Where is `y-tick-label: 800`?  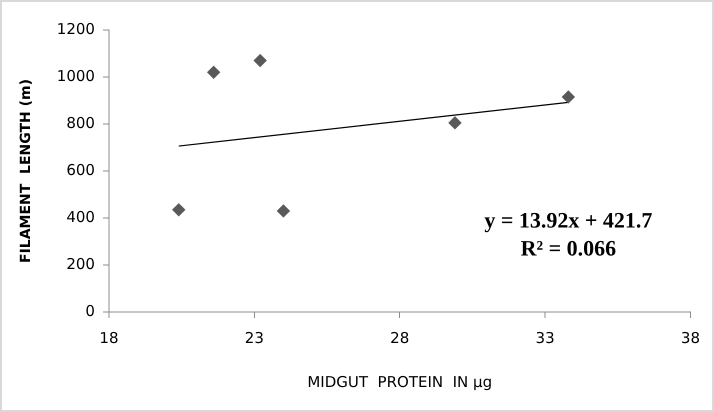 y-tick-label: 800 is located at coordinates (80, 123).